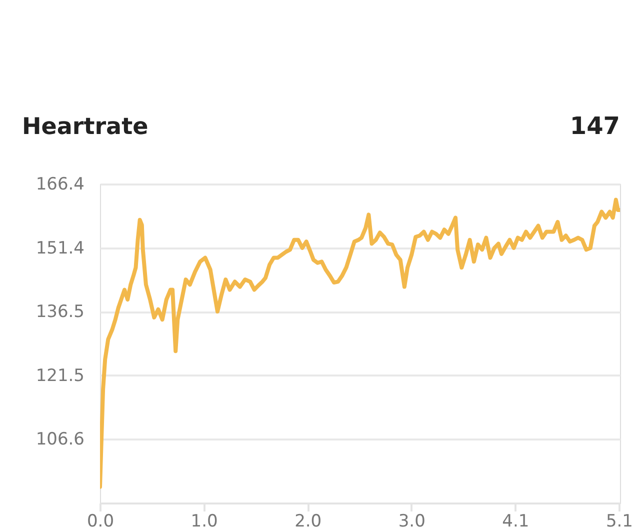 The image size is (639, 532). Describe the element at coordinates (60, 440) in the screenshot. I see `y-tick-label: 106.6` at that location.